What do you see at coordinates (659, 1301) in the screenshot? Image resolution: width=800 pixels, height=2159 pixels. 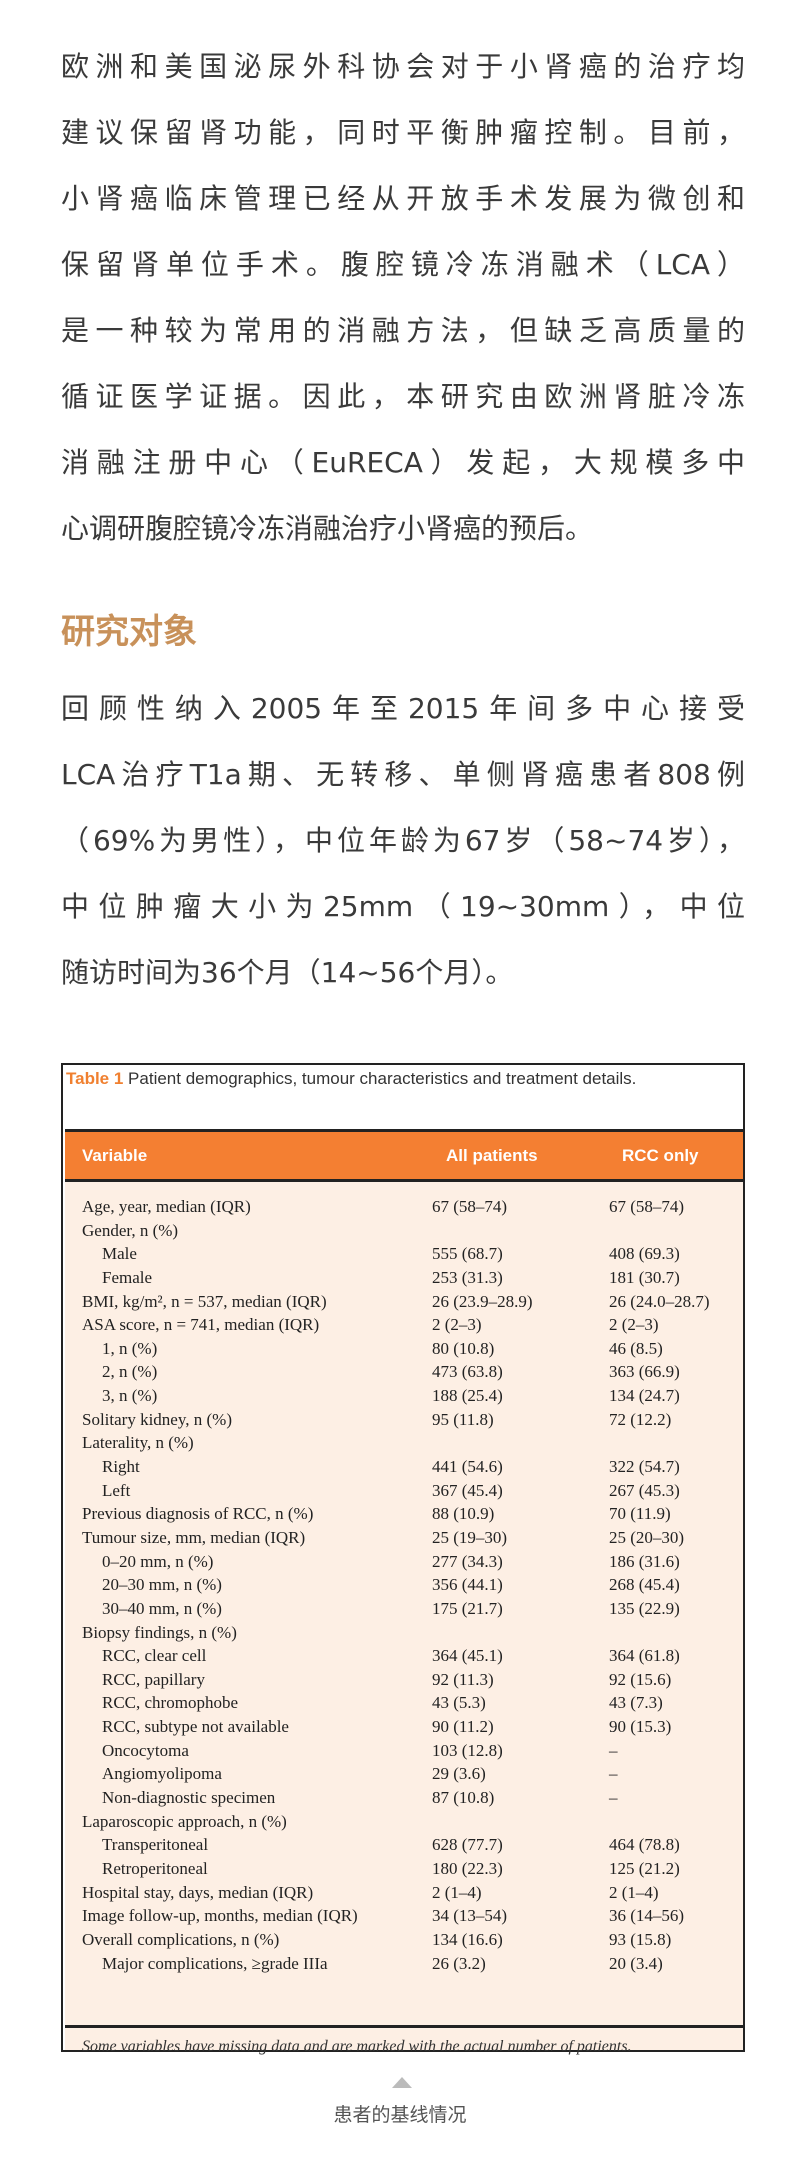 I see `cell-rcc-only: 26 (24.0–28.7)` at bounding box center [659, 1301].